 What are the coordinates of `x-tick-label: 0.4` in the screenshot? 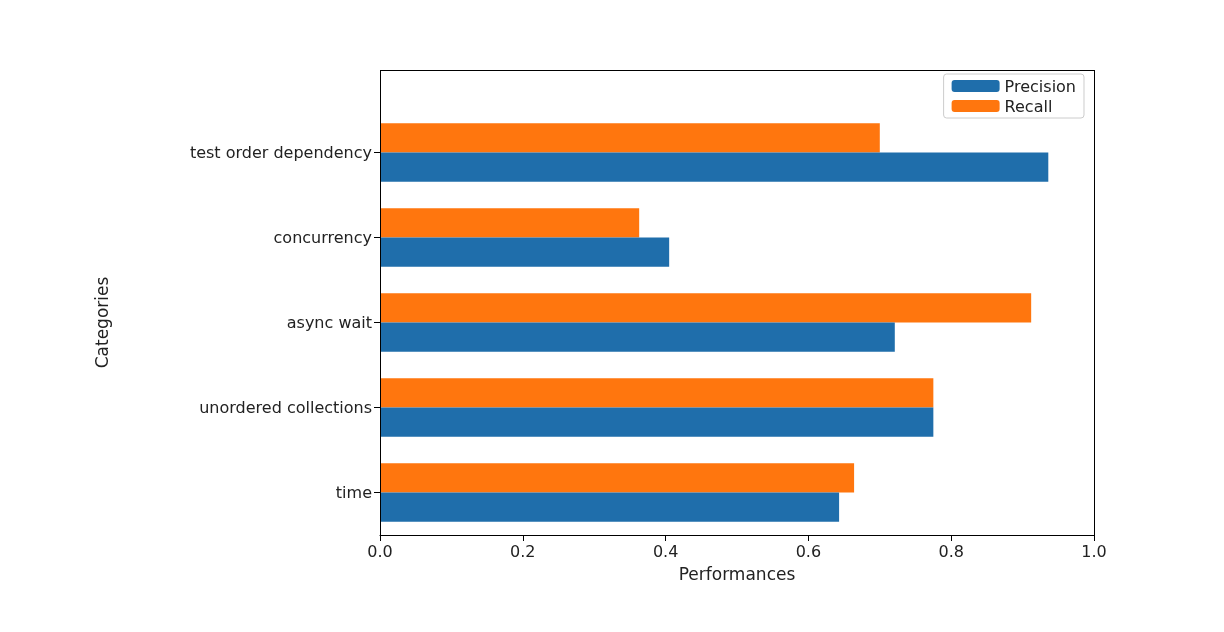 It's located at (665, 551).